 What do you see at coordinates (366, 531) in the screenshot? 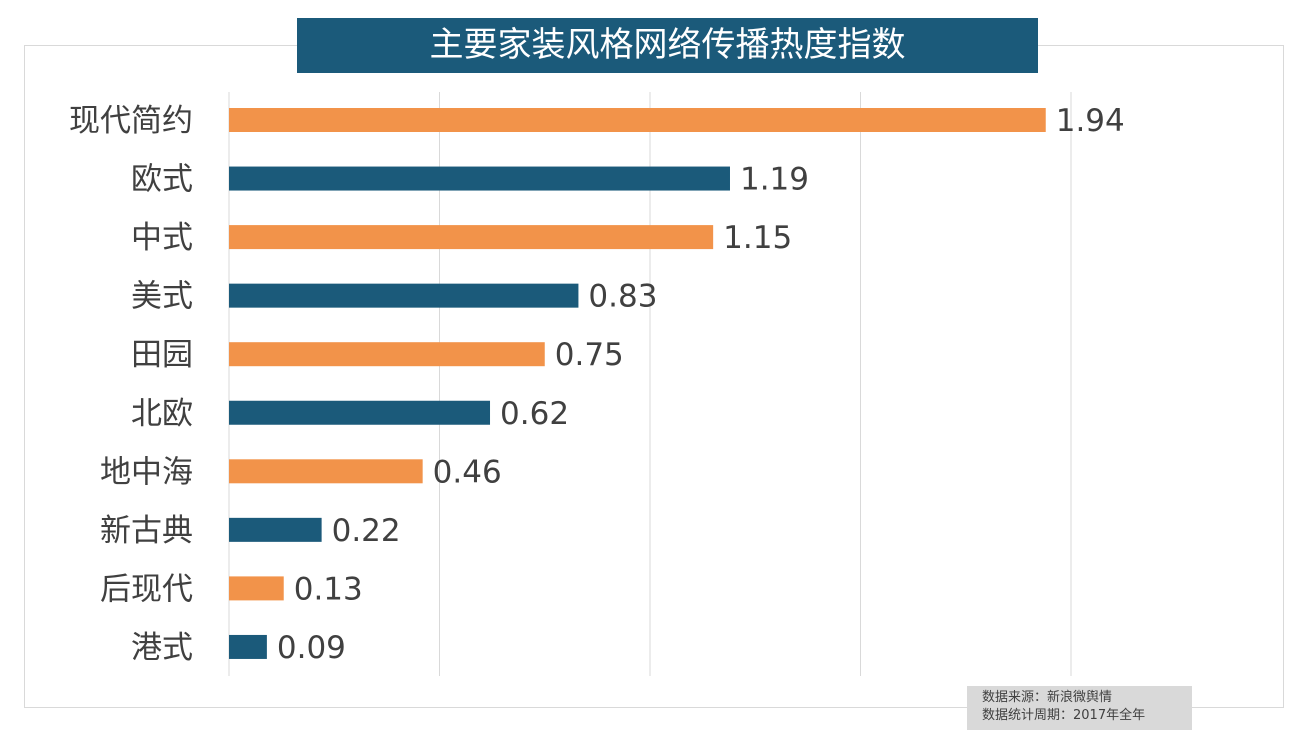
I see `value-label: 0.22` at bounding box center [366, 531].